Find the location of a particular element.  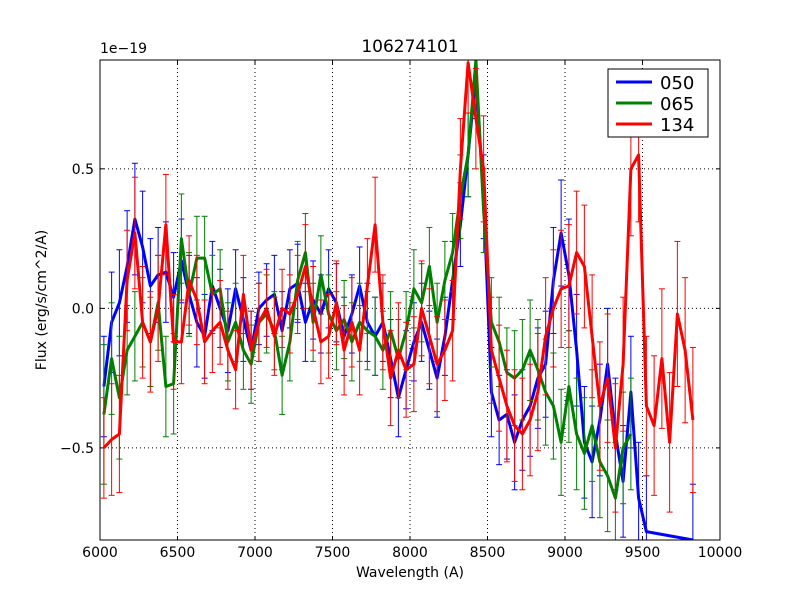

x-tick-label: 8000 is located at coordinates (410, 553).